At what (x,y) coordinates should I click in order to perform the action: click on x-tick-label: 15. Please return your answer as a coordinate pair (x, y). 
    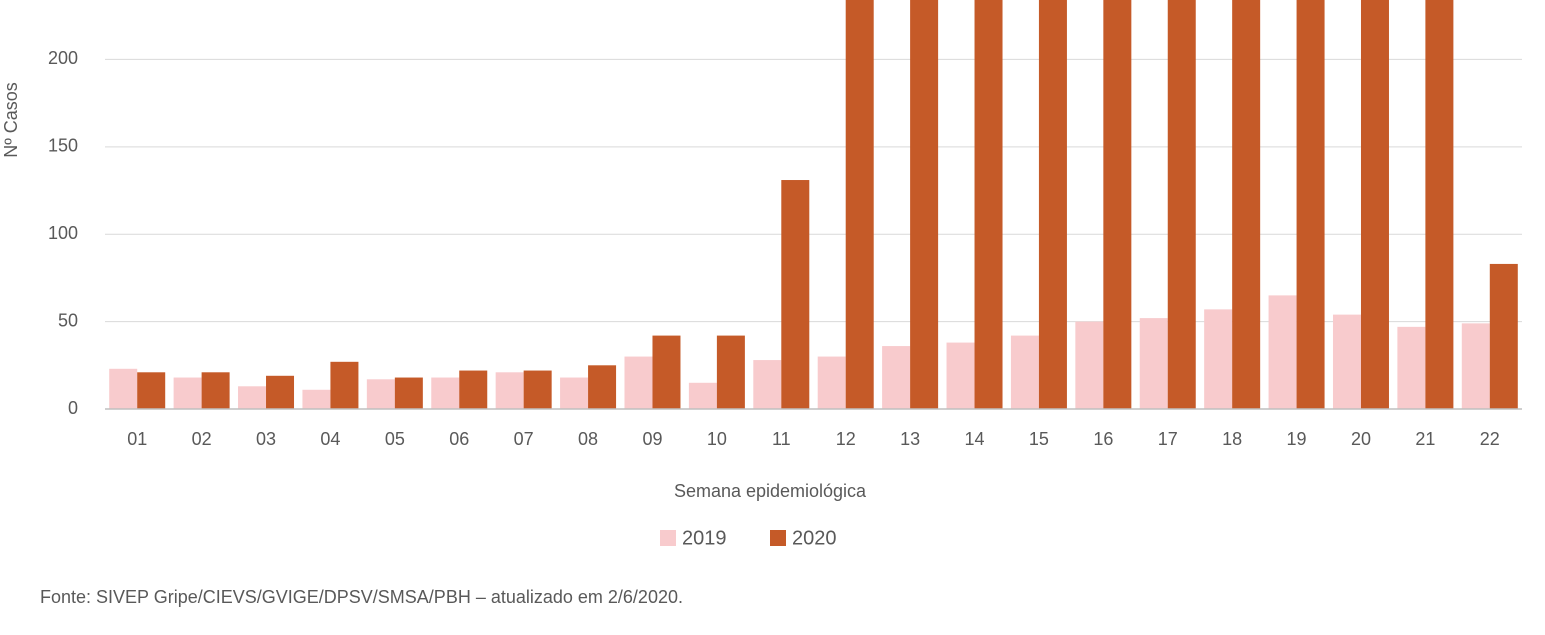
    Looking at the image, I should click on (1039, 439).